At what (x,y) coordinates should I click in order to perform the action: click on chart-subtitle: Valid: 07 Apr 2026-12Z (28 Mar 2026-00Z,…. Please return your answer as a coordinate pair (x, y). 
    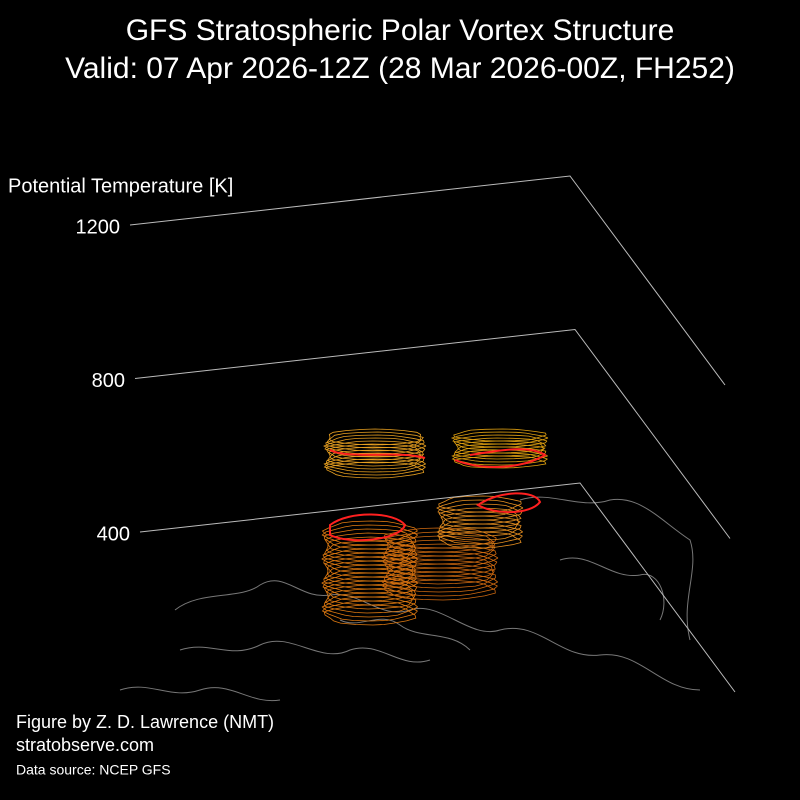
    Looking at the image, I should click on (400, 68).